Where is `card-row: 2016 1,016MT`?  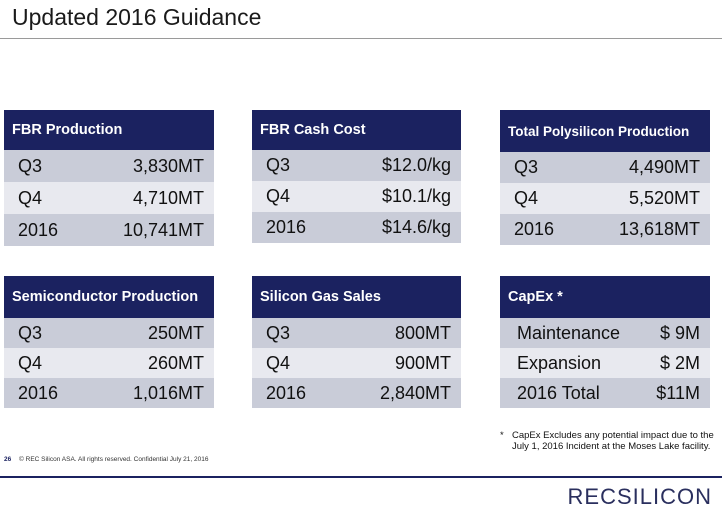
card-row: 2016 1,016MT is located at coordinates (109, 393).